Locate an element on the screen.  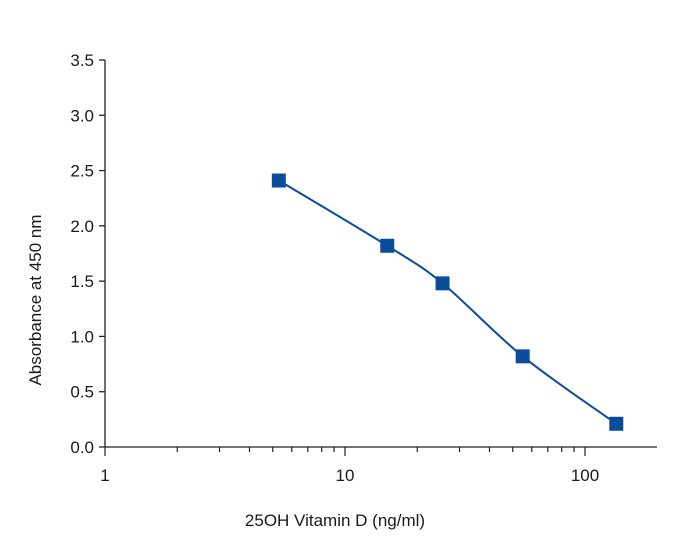
y-axis-title: Absorbance at 450 nm is located at coordinates (35, 299).